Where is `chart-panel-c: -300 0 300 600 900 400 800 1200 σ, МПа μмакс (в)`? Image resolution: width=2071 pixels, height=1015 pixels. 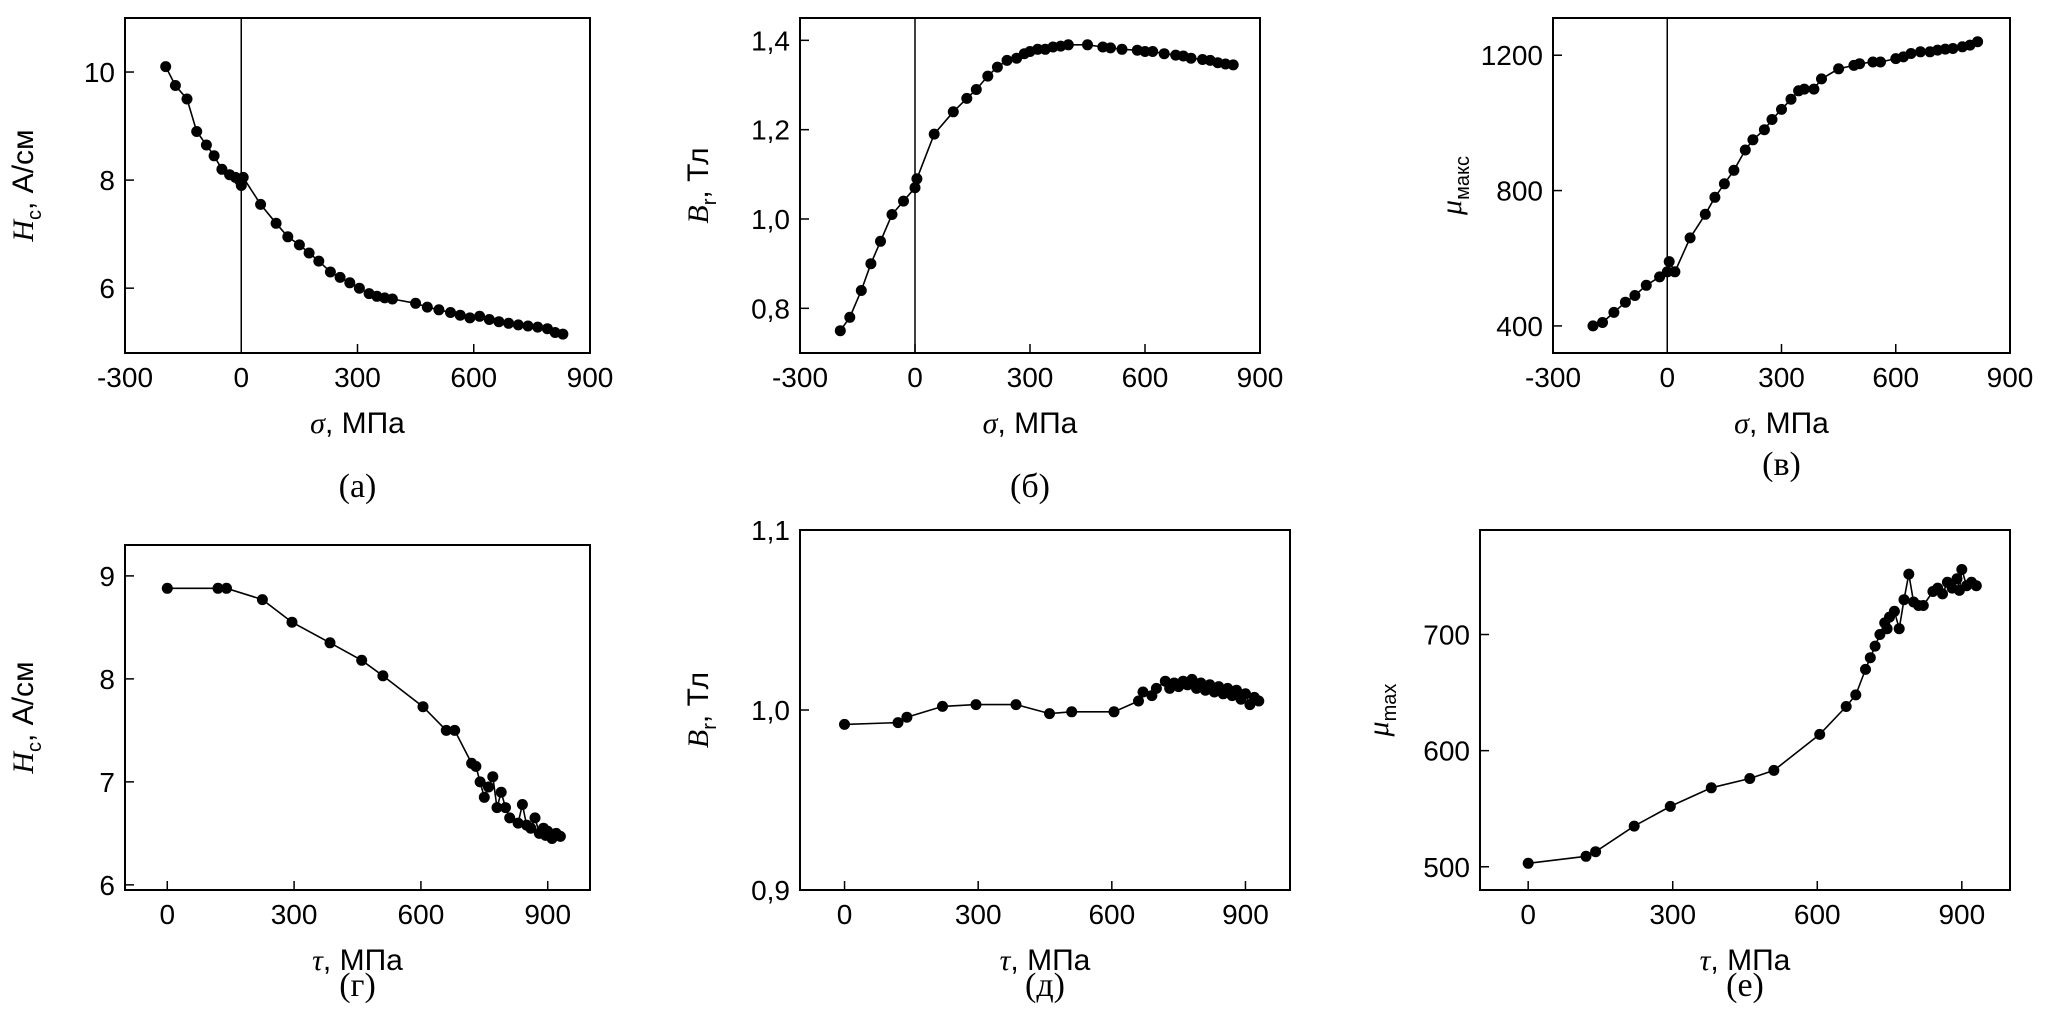 chart-panel-c: -300 0 300 600 900 400 800 1200 σ, МПа μмакс (в) is located at coordinates (1734, 250).